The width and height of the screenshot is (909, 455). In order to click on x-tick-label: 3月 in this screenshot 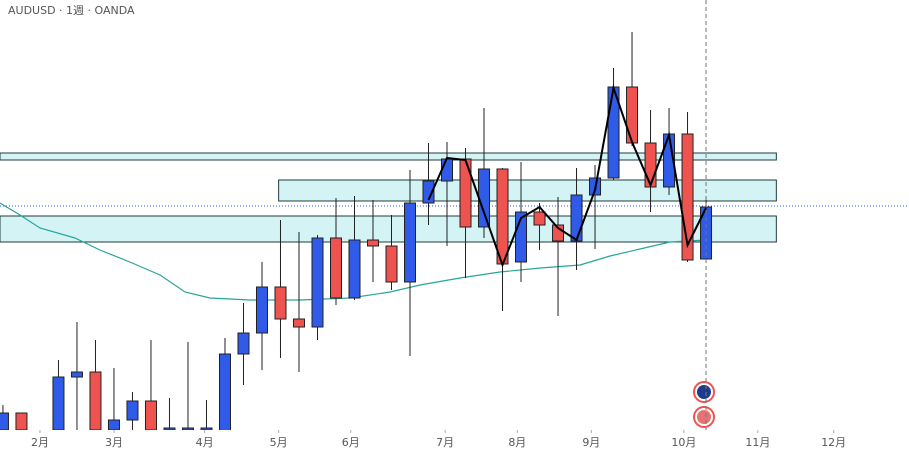, I will do `click(114, 442)`.